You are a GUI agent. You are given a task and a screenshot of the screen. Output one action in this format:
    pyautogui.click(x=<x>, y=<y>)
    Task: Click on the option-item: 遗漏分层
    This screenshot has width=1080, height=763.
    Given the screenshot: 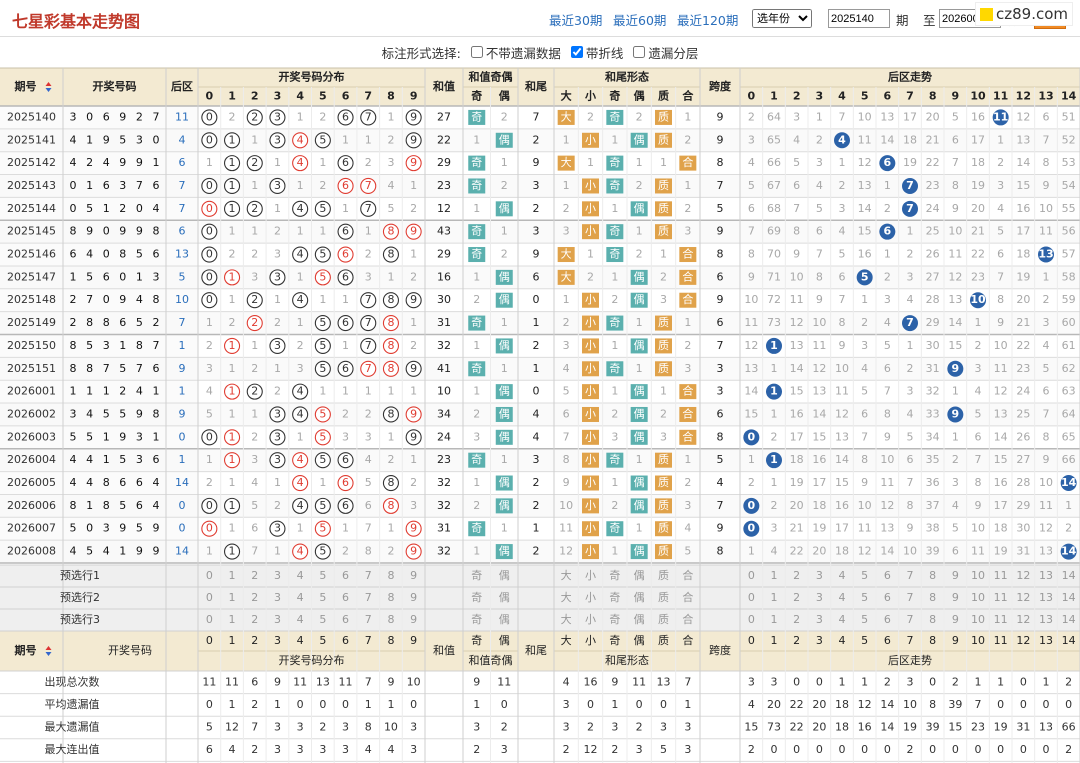 What is the action you would take?
    pyautogui.click(x=665, y=52)
    